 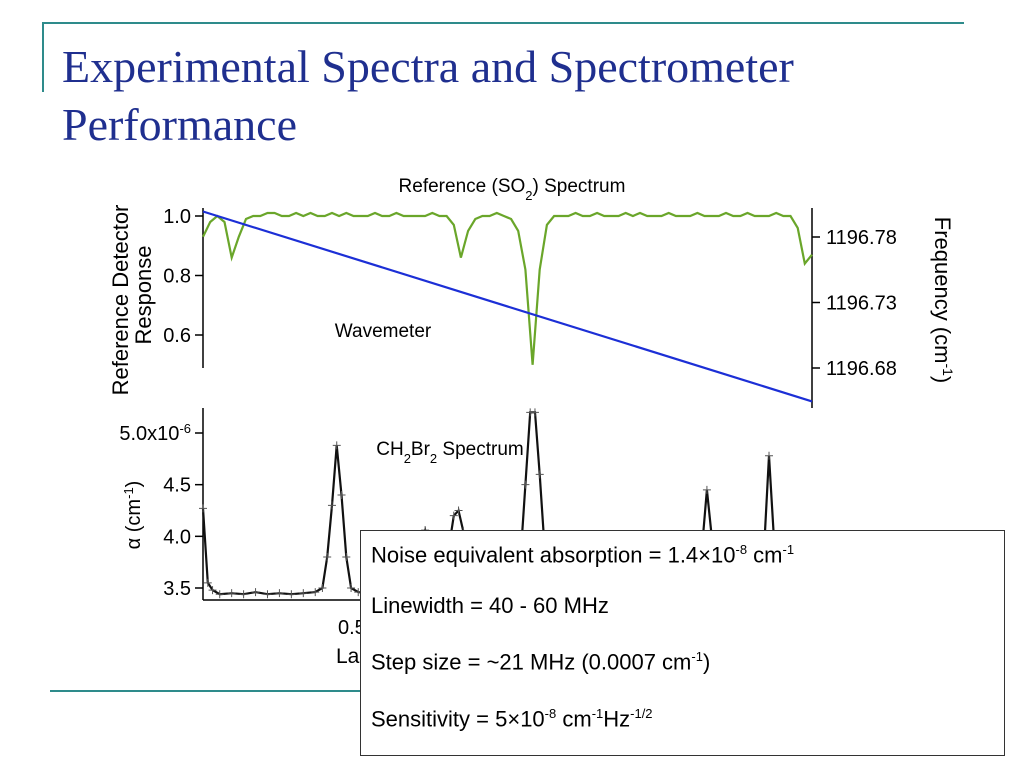 What do you see at coordinates (348, 656) in the screenshot?
I see `bottom-xlabel: La` at bounding box center [348, 656].